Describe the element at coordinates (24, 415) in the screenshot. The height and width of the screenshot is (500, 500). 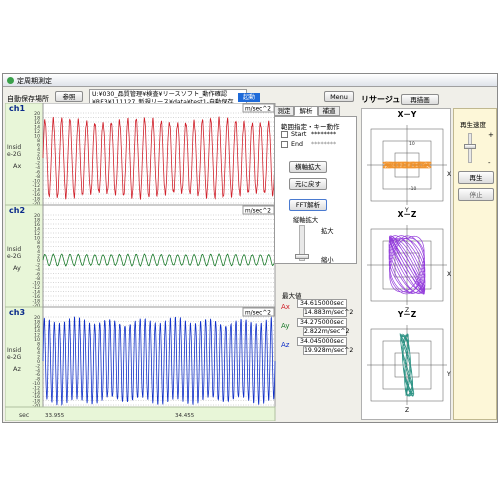
I see `time-unit: sec` at that location.